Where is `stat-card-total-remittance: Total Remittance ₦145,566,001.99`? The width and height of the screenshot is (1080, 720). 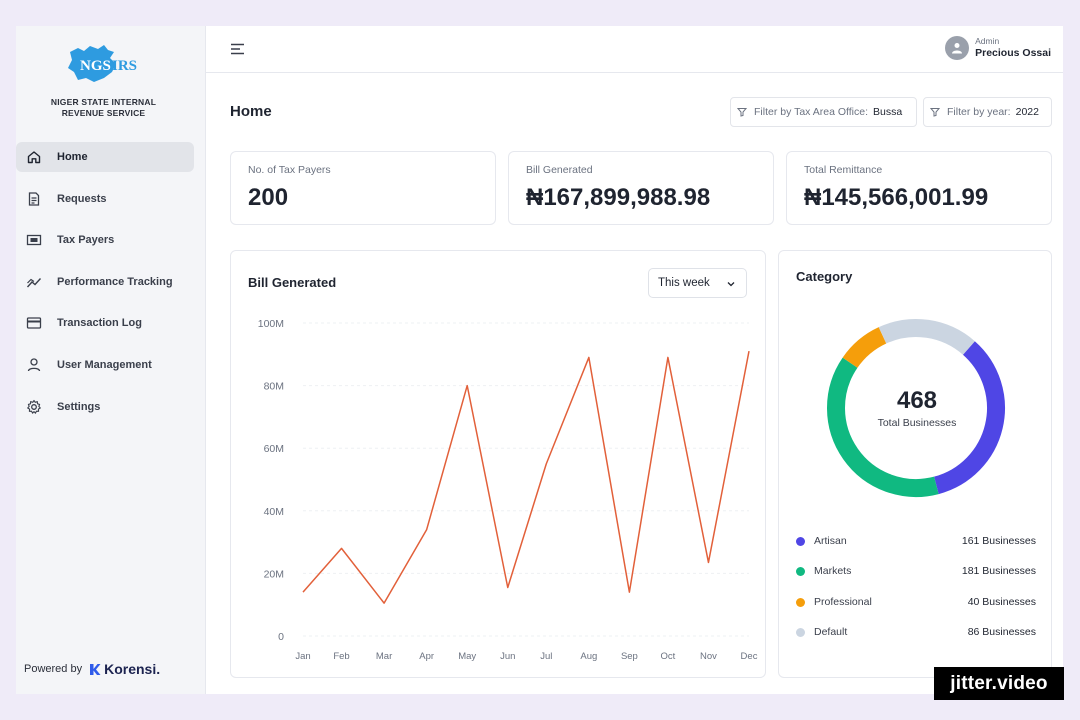 stat-card-total-remittance: Total Remittance ₦145,566,001.99 is located at coordinates (919, 188).